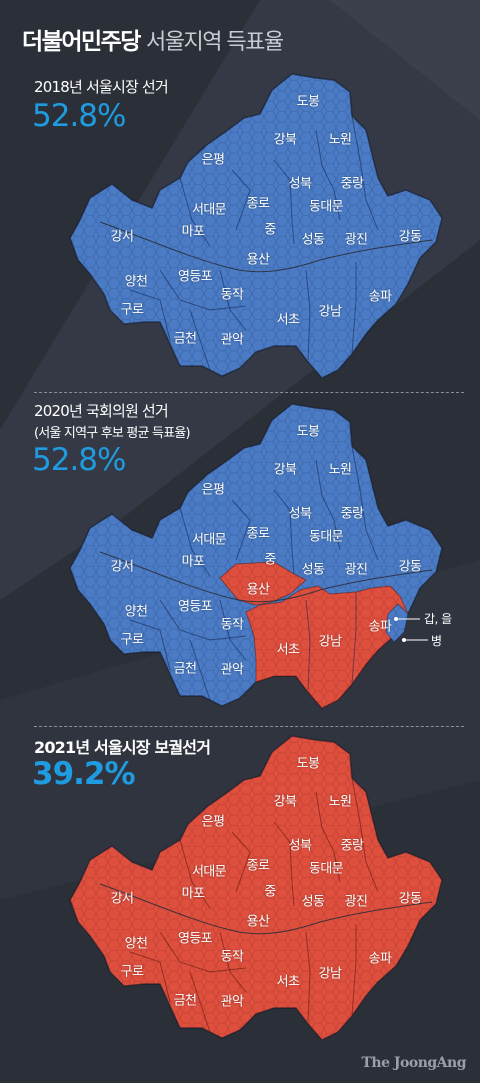 This screenshot has width=480, height=1083. Describe the element at coordinates (84, 774) in the screenshot. I see `vote-share-value: 39.2%` at that location.